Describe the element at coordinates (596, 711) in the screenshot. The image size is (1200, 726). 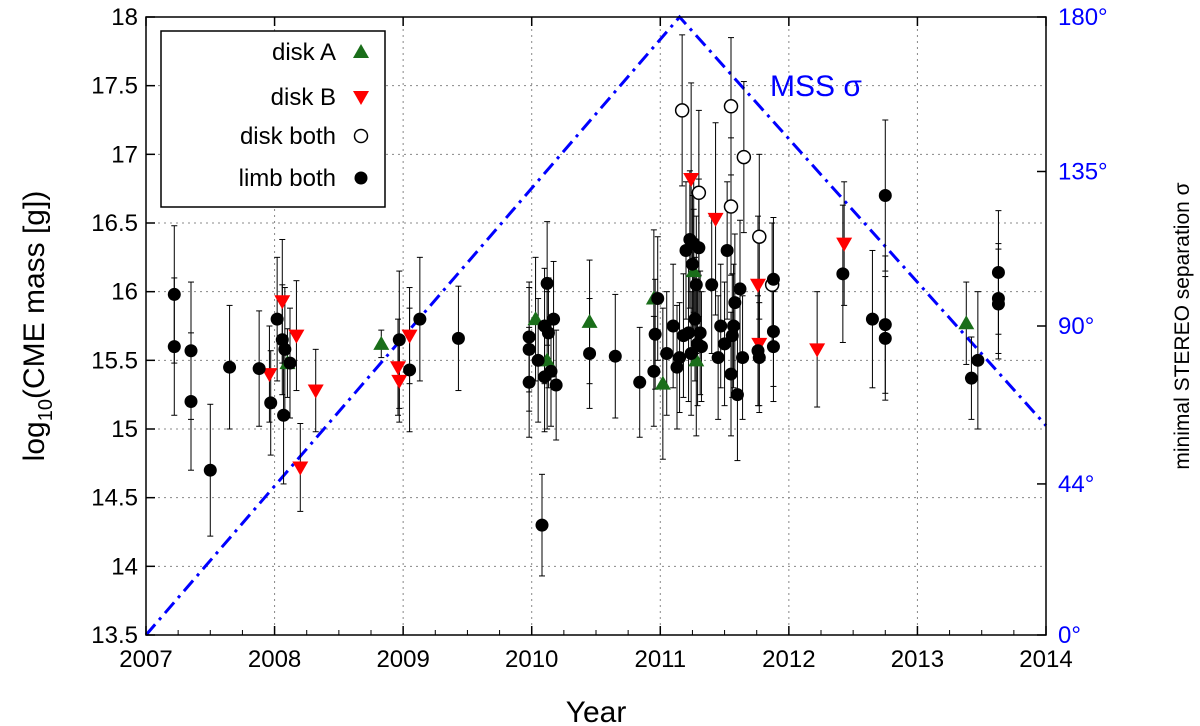
I see `x-axis-title: Year` at that location.